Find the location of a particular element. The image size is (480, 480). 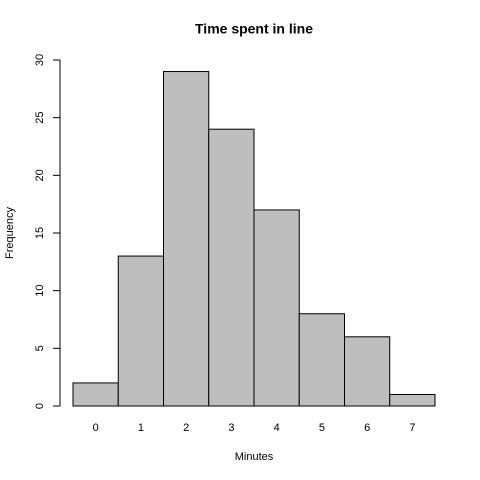

y-tick-label: 0 is located at coordinates (40, 406).